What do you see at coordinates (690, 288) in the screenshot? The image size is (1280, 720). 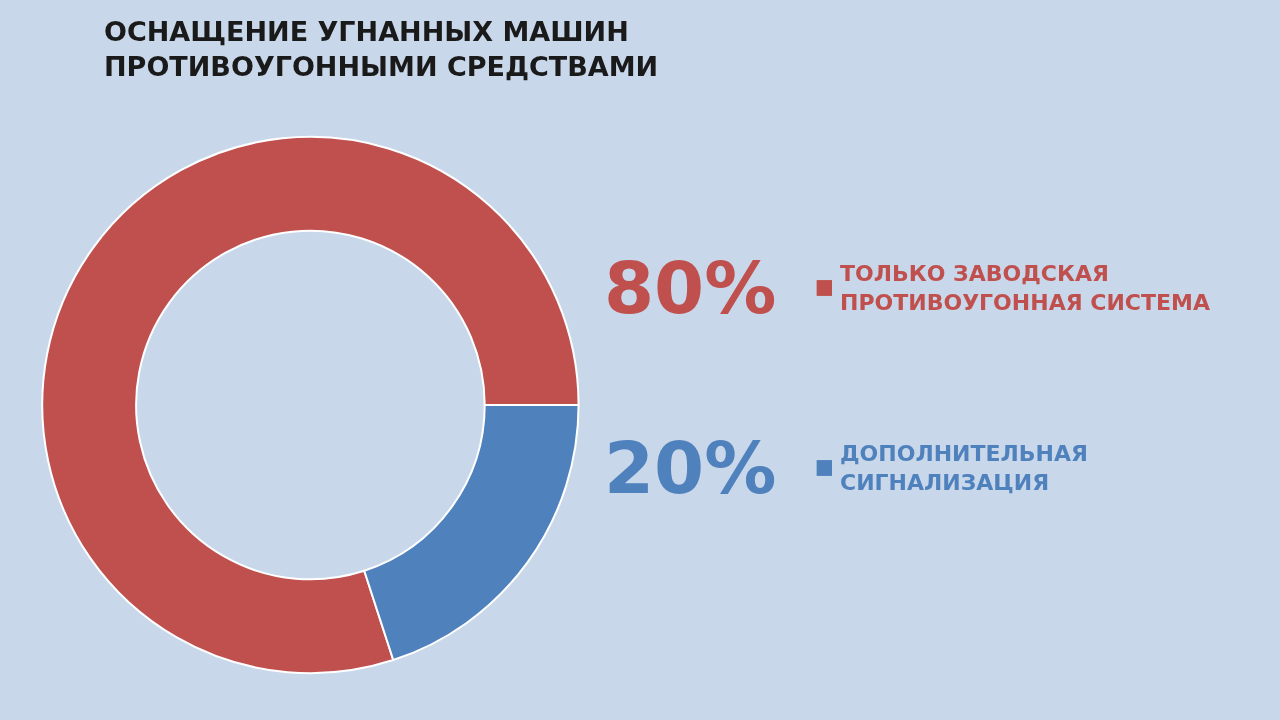 I see `data-label: 80%` at bounding box center [690, 288].